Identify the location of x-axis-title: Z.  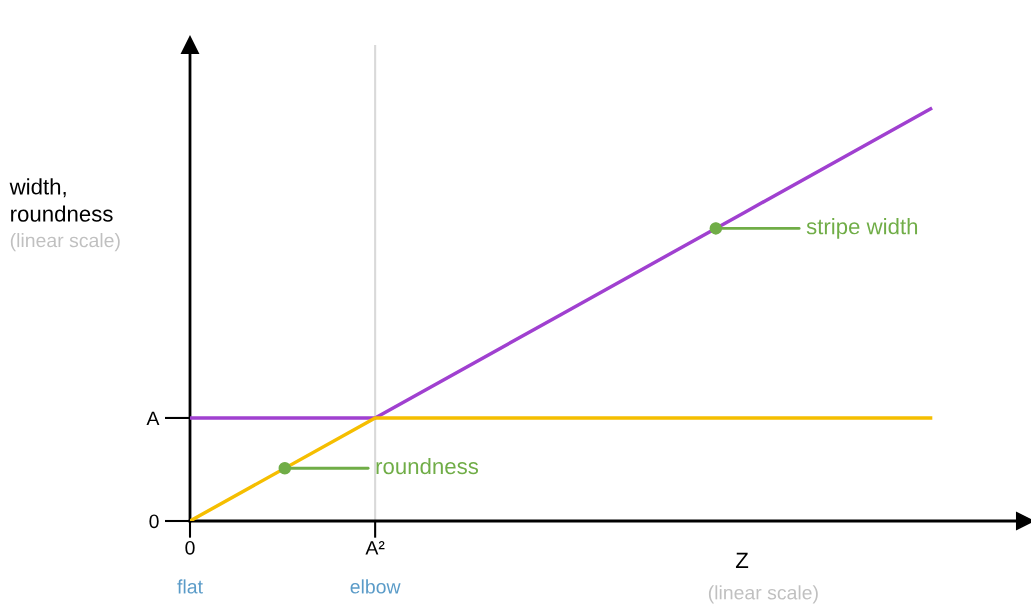
(742, 560).